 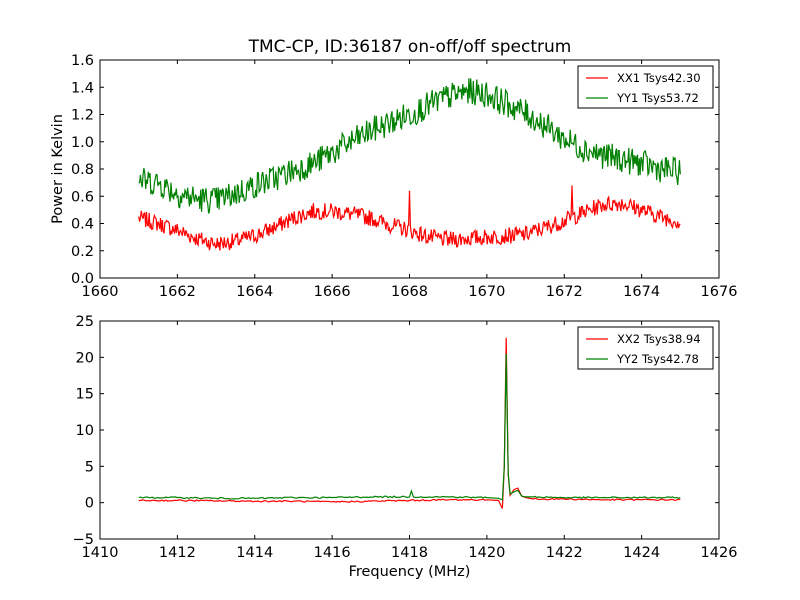 What do you see at coordinates (332, 292) in the screenshot?
I see `x-tick-label: 1666` at bounding box center [332, 292].